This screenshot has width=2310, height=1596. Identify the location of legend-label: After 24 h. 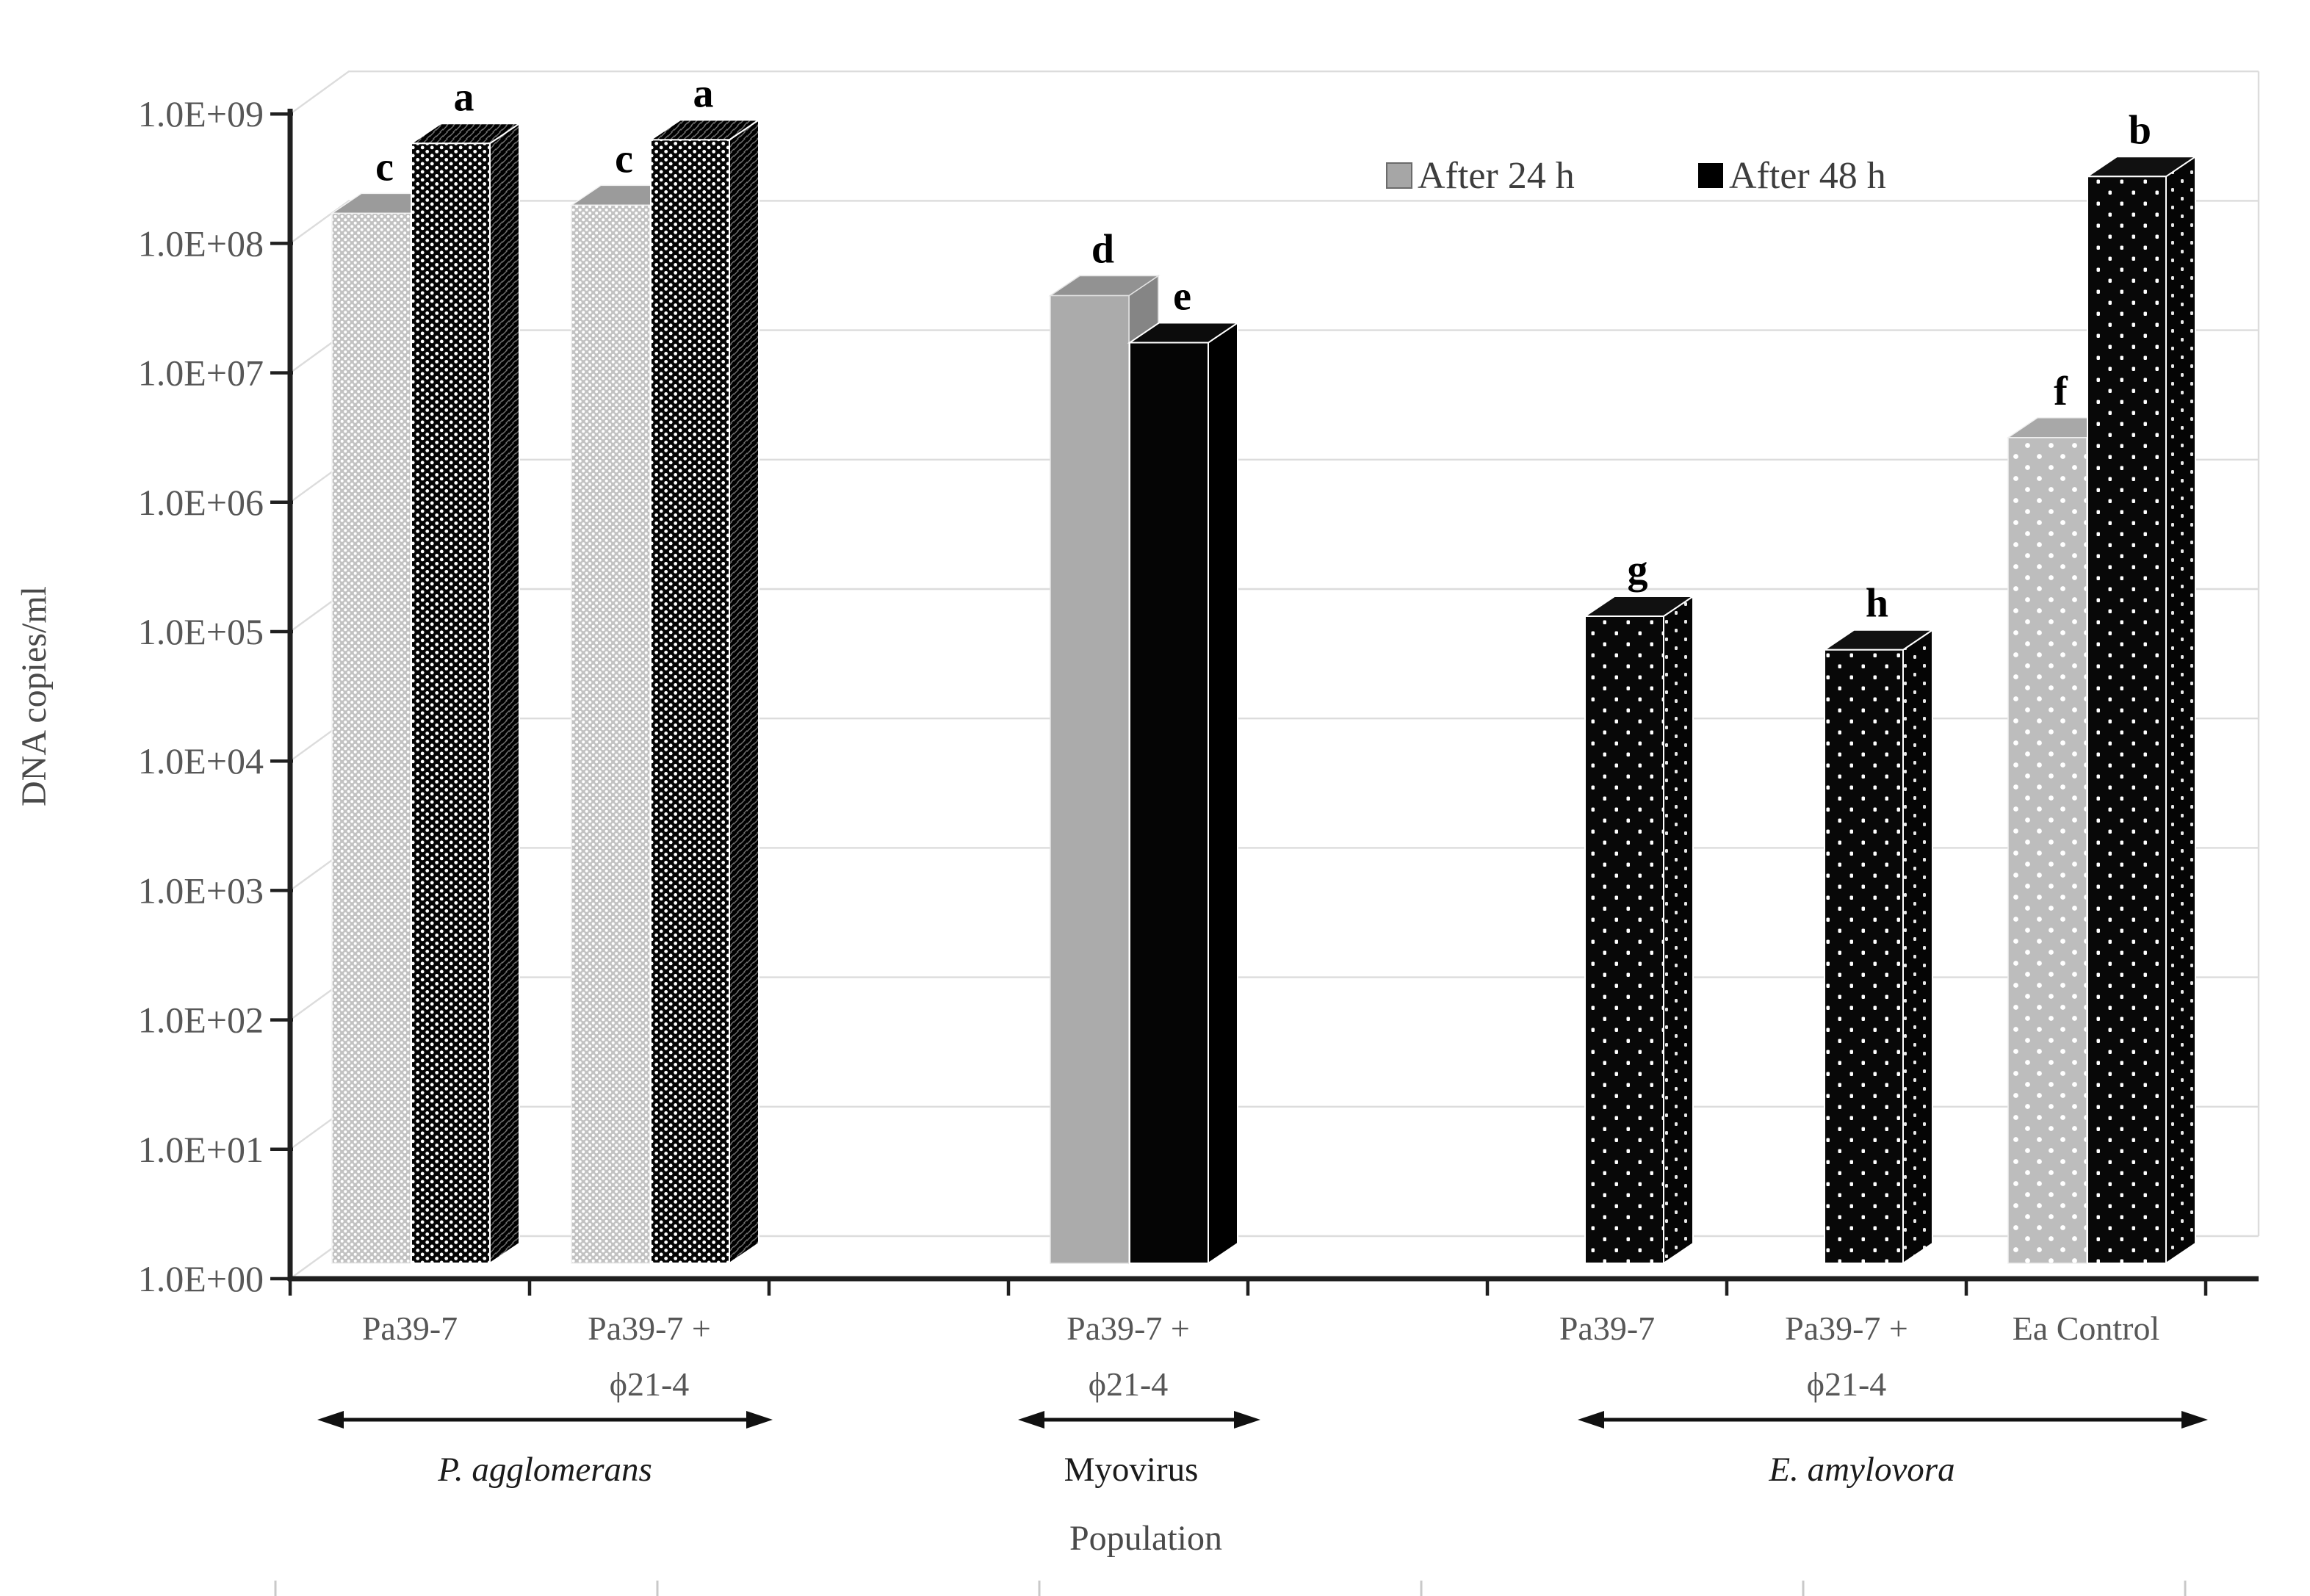
(1496, 176).